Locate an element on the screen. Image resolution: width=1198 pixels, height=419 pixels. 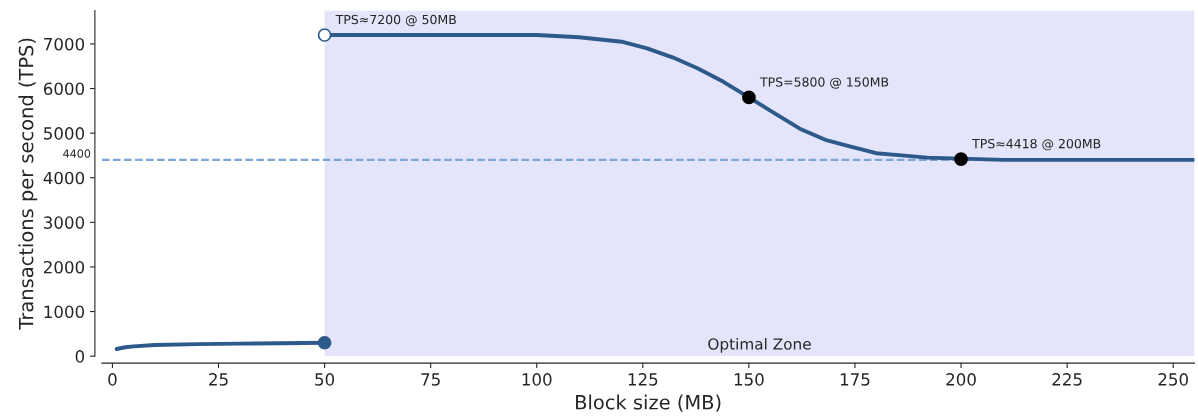
x-tick-label: 0 is located at coordinates (112, 379).